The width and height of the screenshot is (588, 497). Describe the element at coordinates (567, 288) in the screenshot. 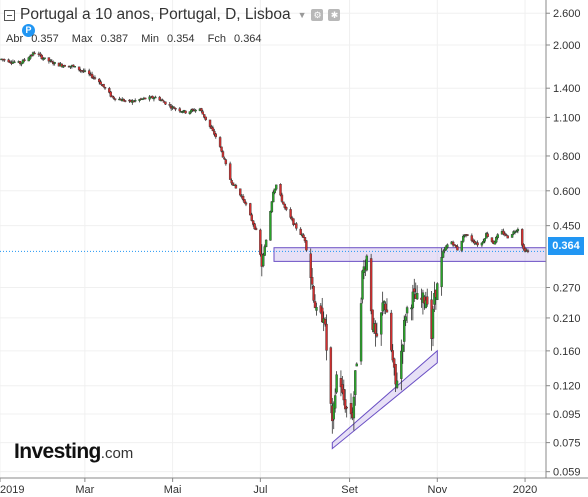

I see `y-tick-label: 0.270` at that location.